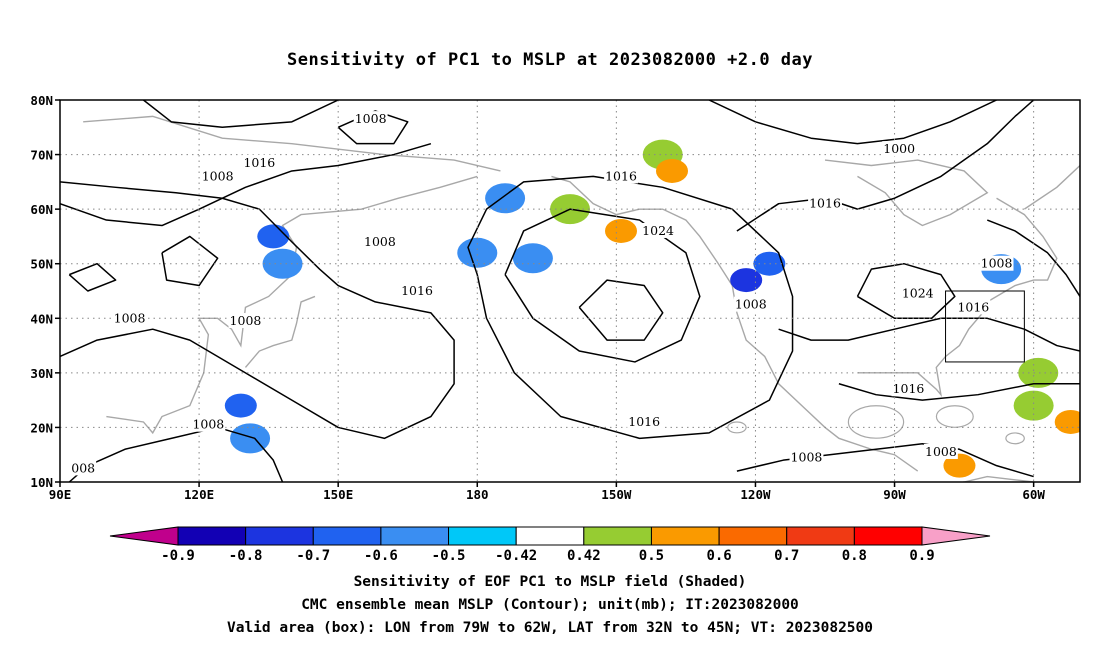  Describe the element at coordinates (41, 373) in the screenshot. I see `lat-label: 30N` at that location.